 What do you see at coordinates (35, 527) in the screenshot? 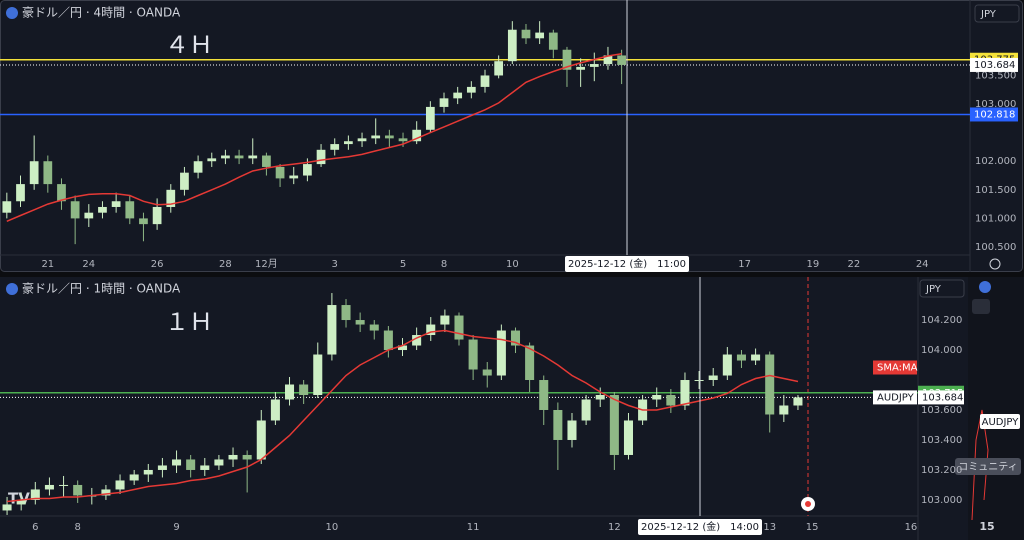
I see `x-tick-label: 6` at bounding box center [35, 527].